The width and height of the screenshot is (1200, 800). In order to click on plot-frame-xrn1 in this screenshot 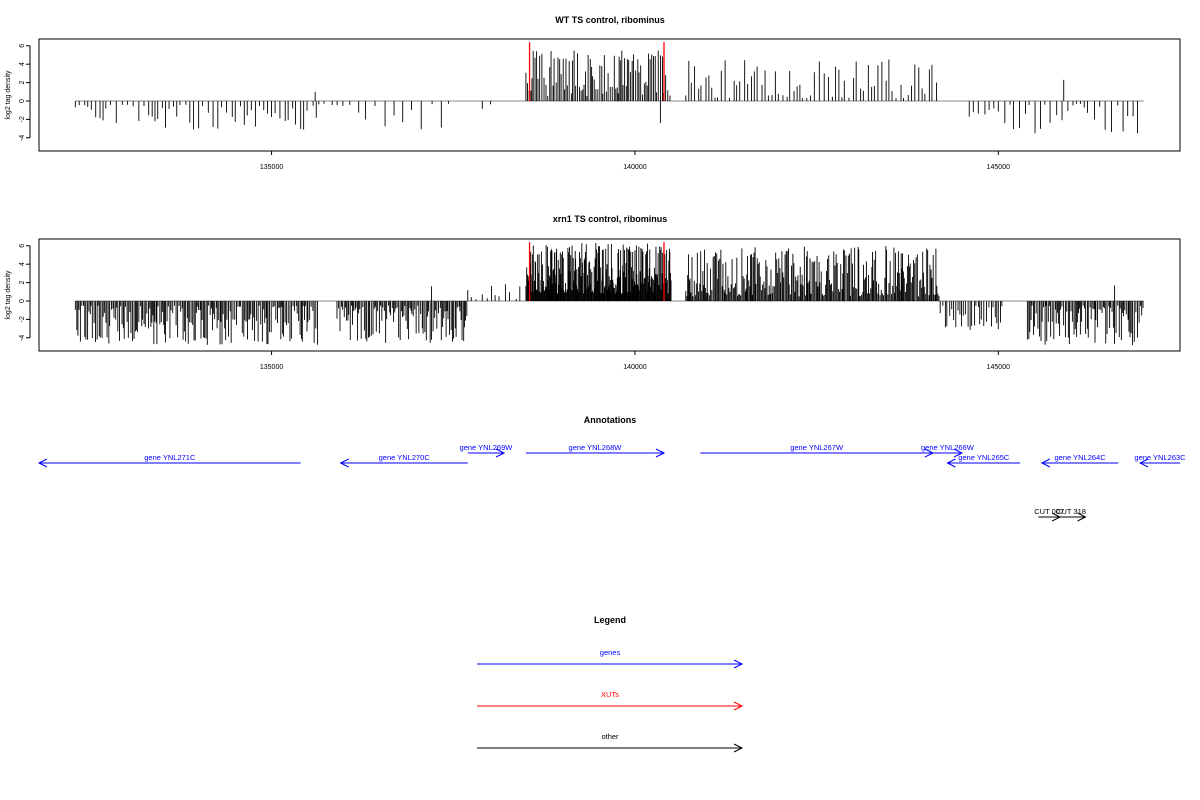, I will do `click(609, 295)`.